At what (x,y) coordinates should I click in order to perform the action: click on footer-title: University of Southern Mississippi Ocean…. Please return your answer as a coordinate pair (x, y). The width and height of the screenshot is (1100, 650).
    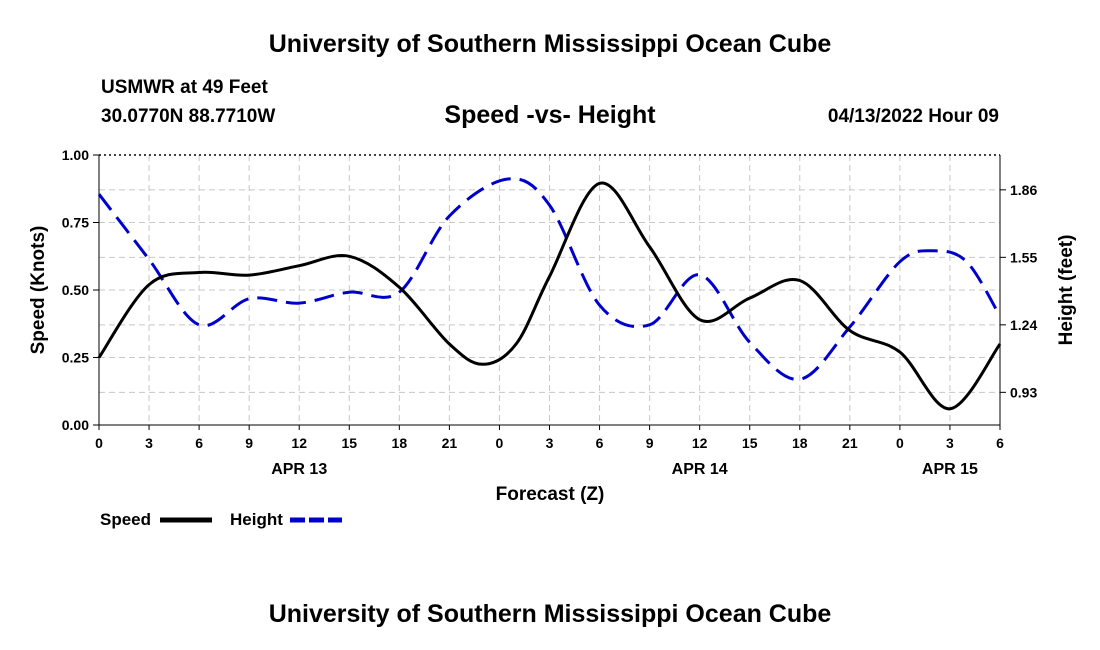
    Looking at the image, I should click on (550, 614).